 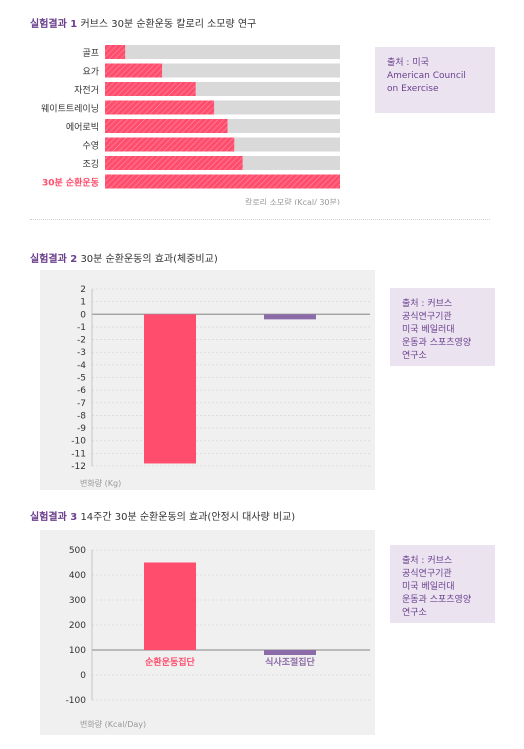 What do you see at coordinates (414, 613) in the screenshot?
I see `source-3-line-5: 연구소` at bounding box center [414, 613].